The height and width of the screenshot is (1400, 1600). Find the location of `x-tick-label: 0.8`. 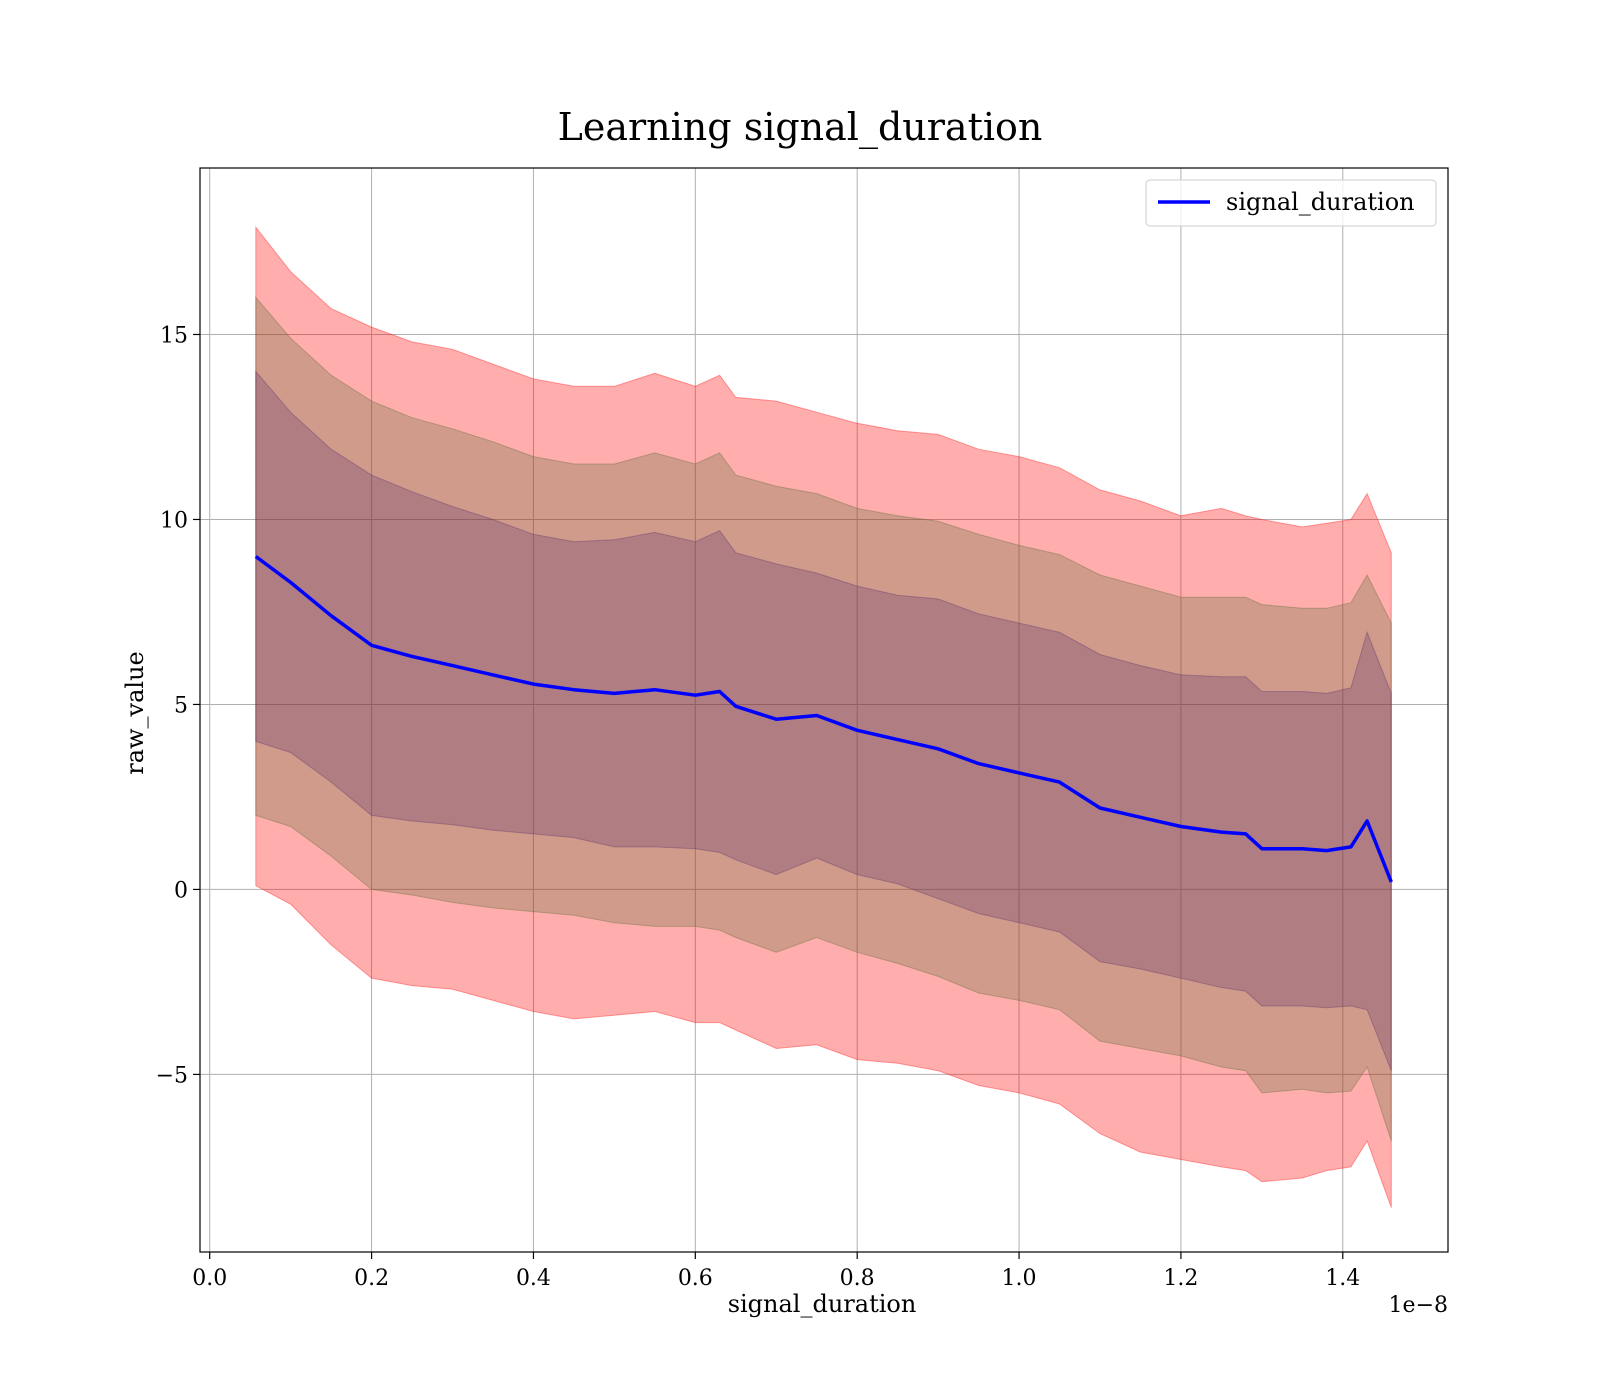

x-tick-label: 0.8 is located at coordinates (857, 1278).